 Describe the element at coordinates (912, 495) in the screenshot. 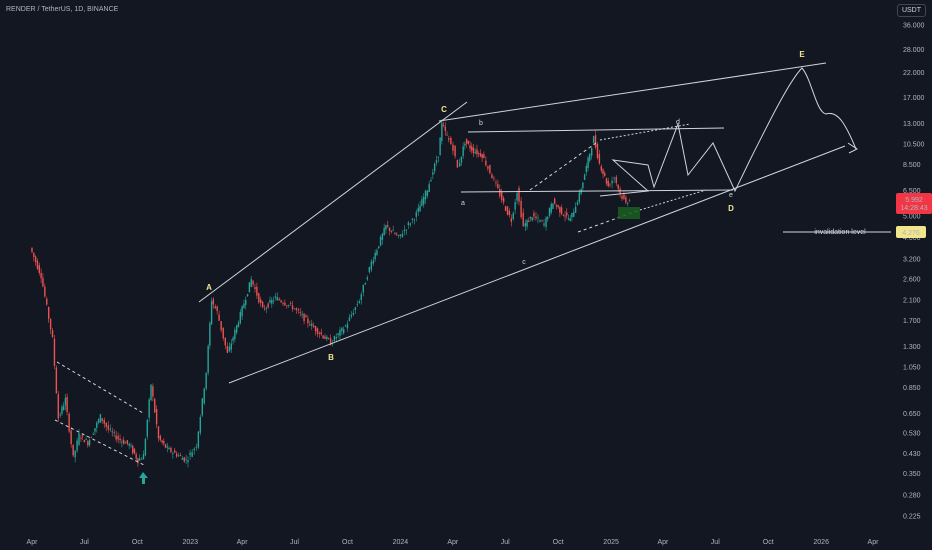

I see `price-tick-label: 0.280` at that location.